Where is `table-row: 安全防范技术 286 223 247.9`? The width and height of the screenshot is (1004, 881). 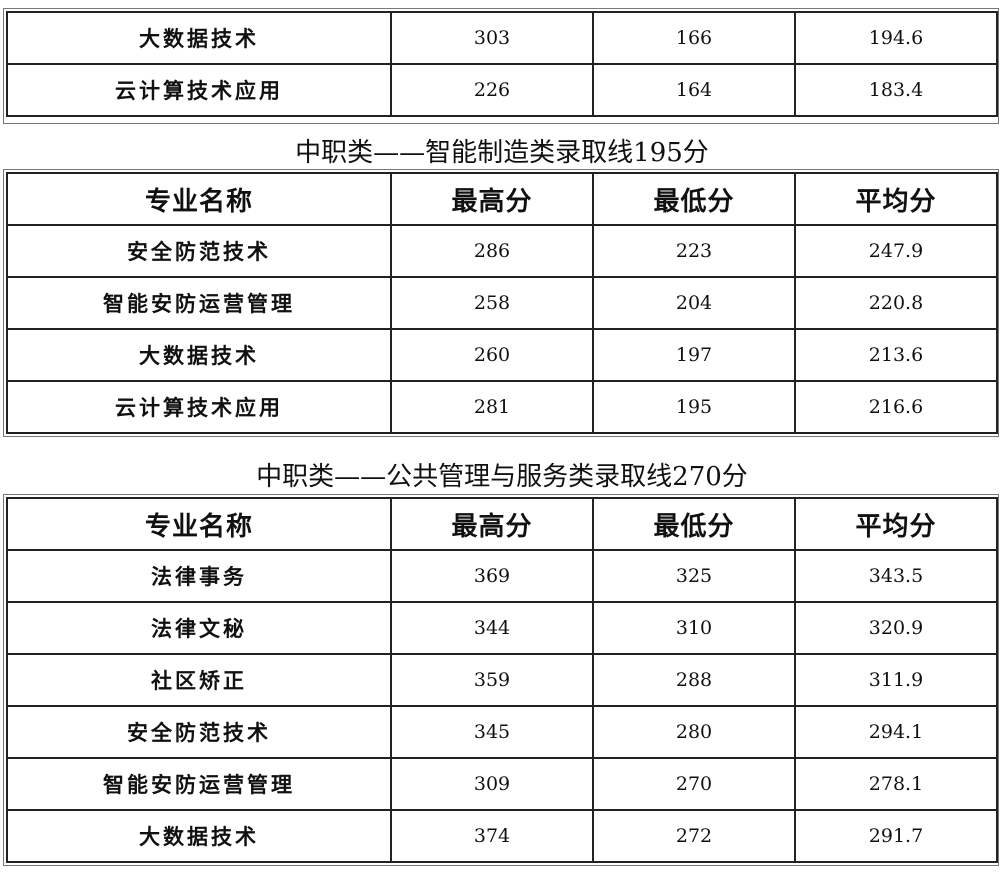
table-row: 安全防范技术 286 223 247.9 is located at coordinates (502, 251).